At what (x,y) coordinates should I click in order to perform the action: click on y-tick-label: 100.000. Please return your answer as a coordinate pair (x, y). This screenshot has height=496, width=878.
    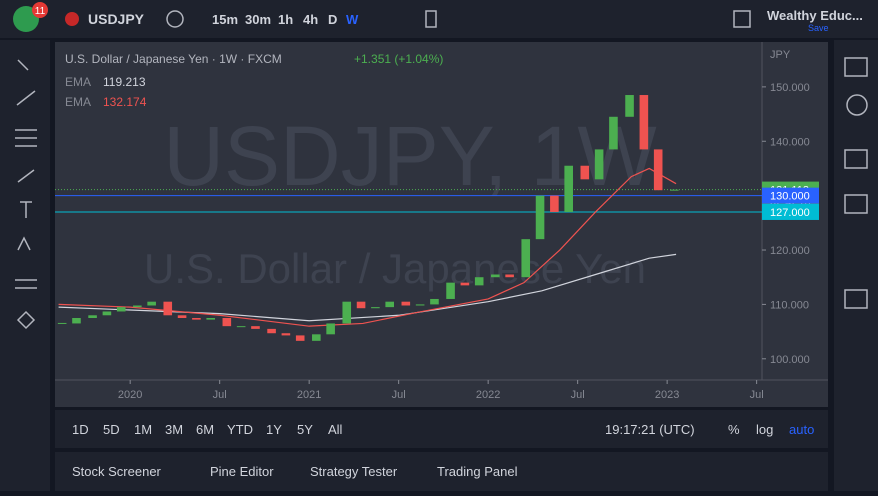
    Looking at the image, I should click on (790, 360).